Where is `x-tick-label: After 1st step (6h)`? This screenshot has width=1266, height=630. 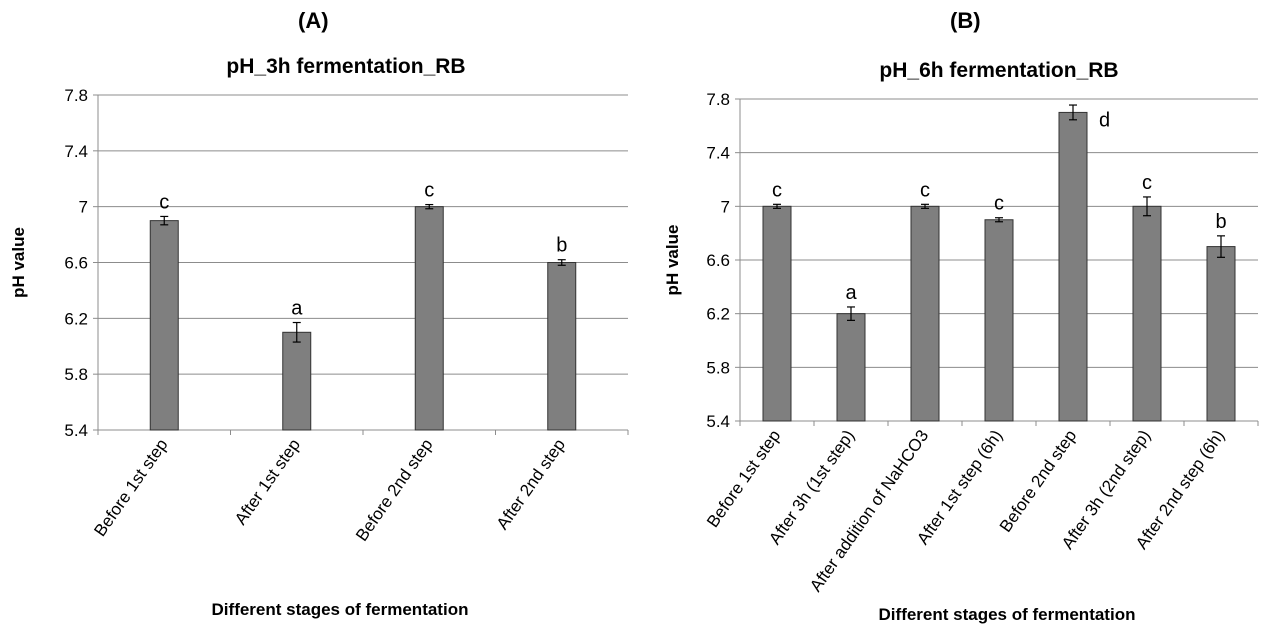
x-tick-label: After 1st step (6h) is located at coordinates (959, 487).